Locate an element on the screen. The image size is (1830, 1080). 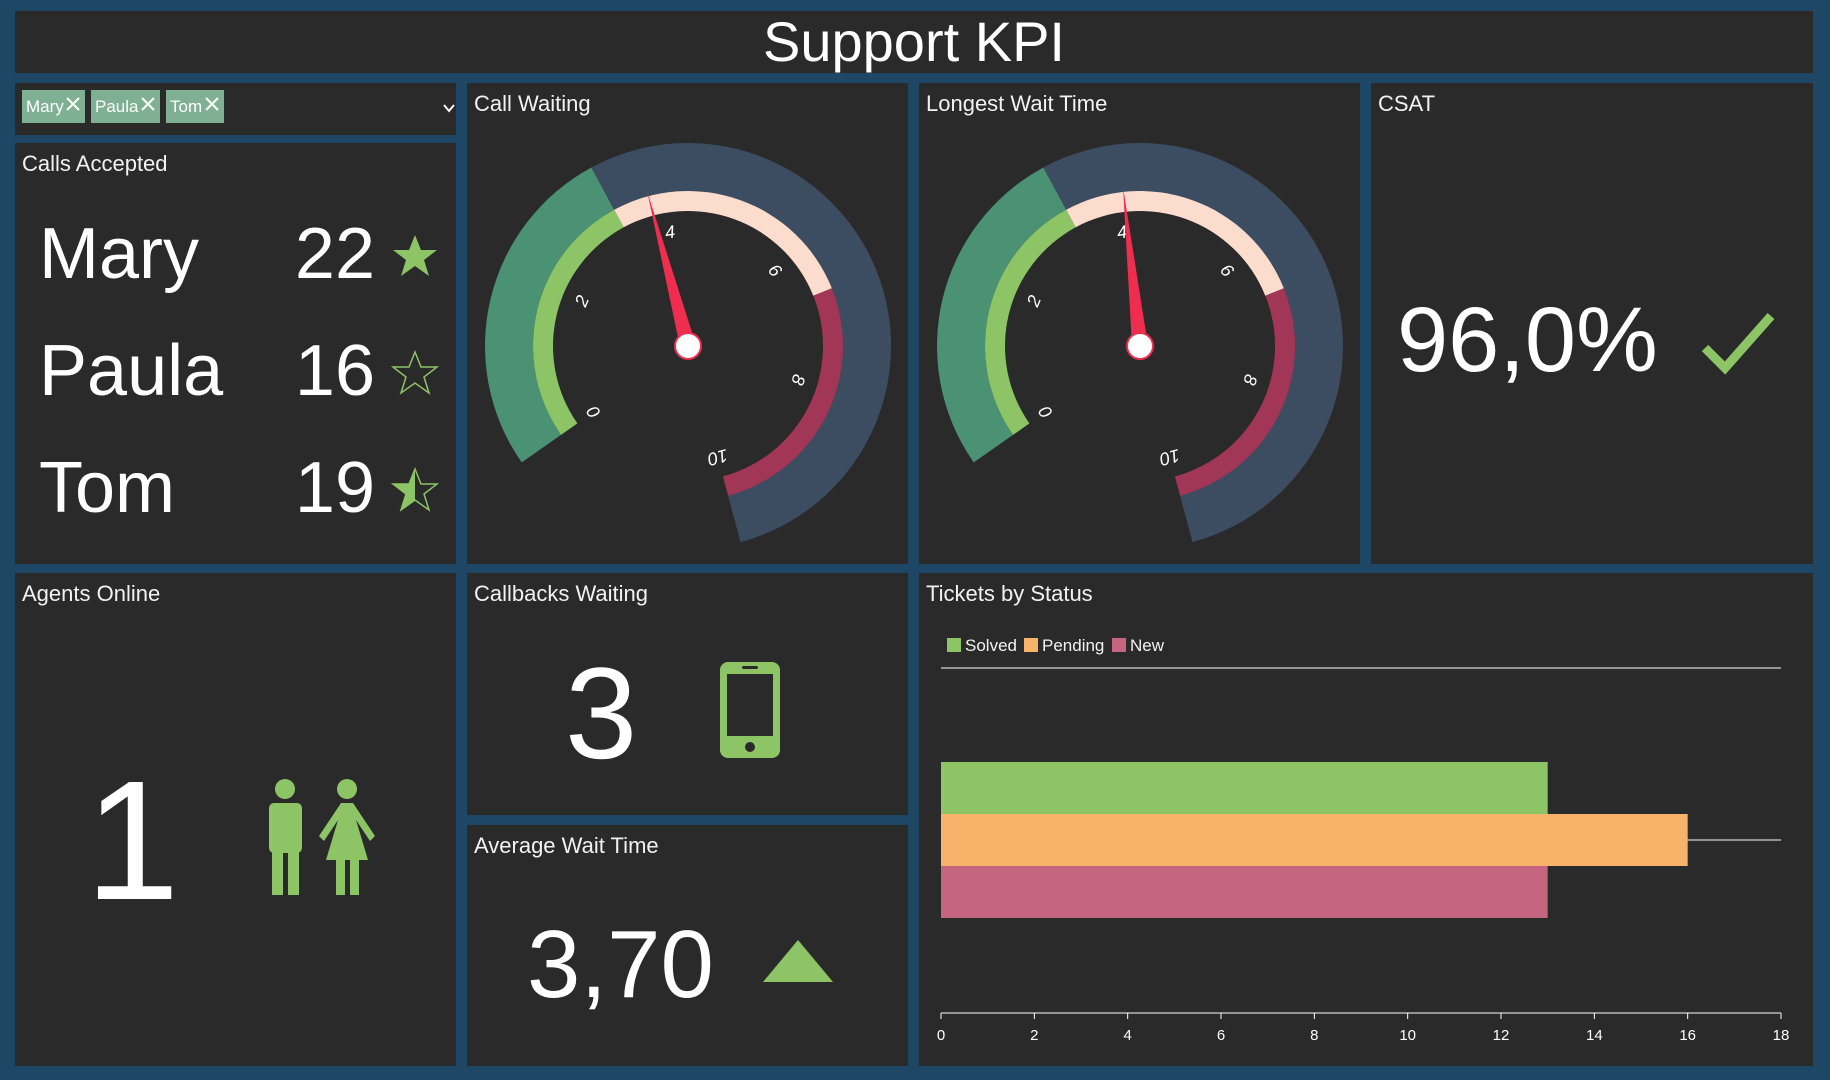
calls-count-mary: 22 is located at coordinates (334, 254).